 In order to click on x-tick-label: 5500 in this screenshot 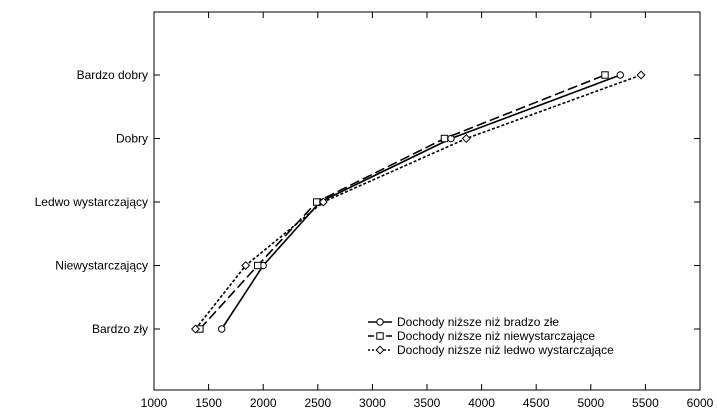, I will do `click(645, 403)`.